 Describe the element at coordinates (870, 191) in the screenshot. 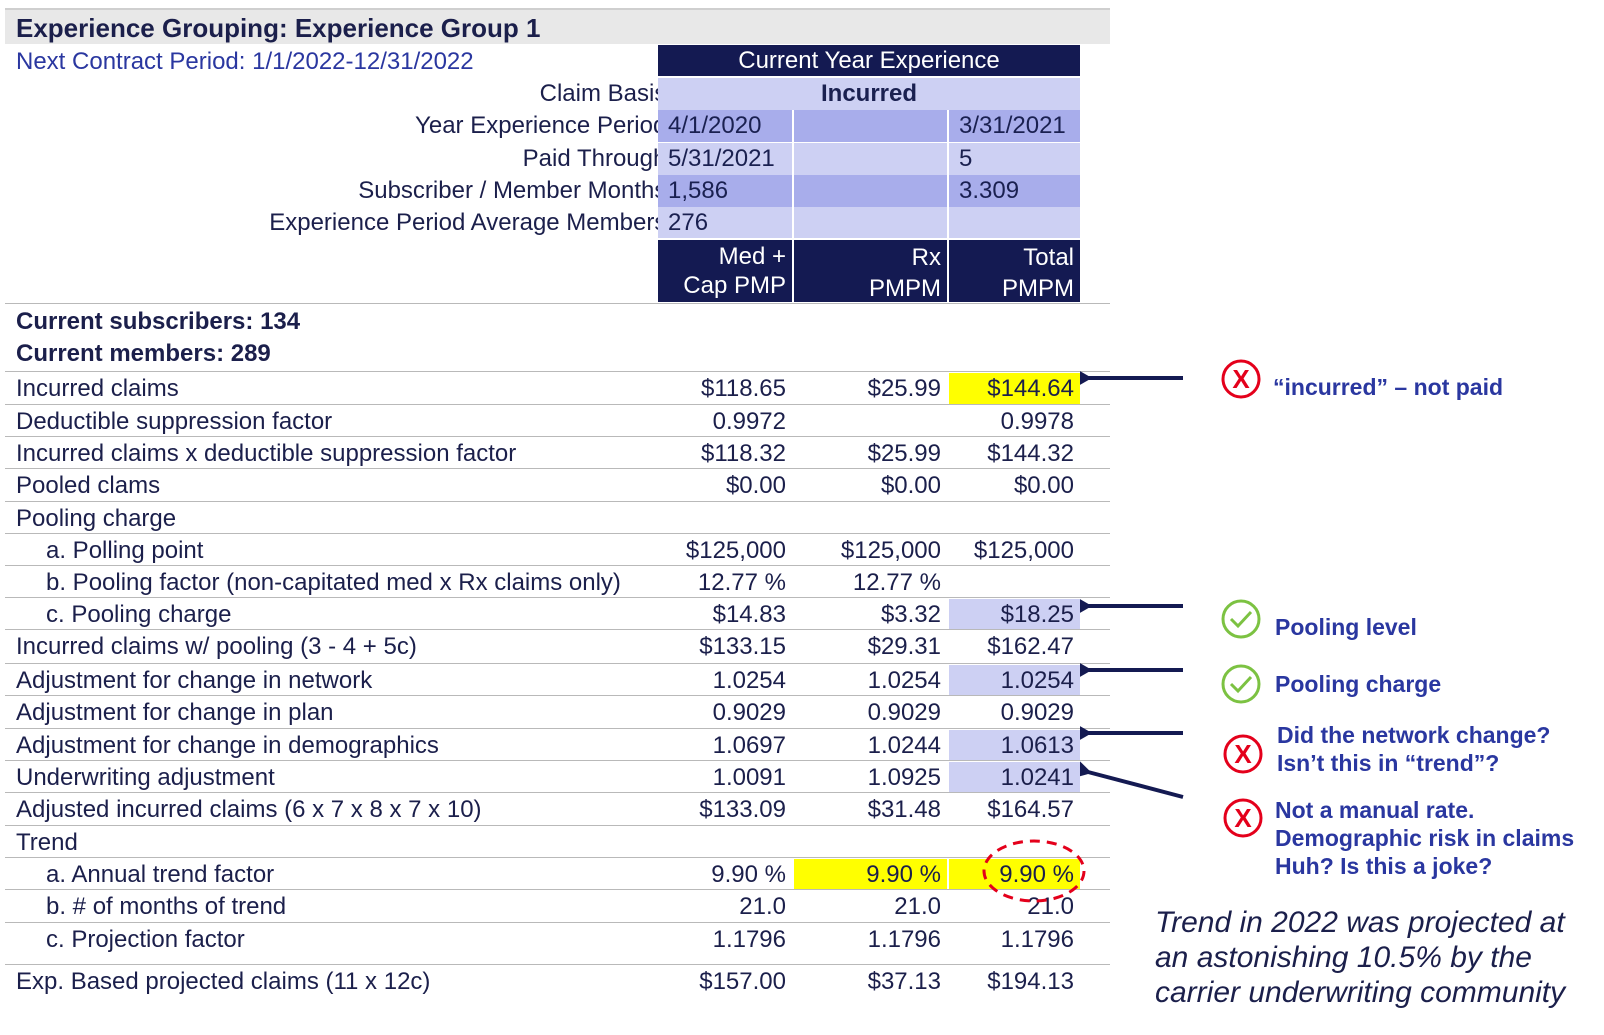

I see `member-months-blank` at that location.